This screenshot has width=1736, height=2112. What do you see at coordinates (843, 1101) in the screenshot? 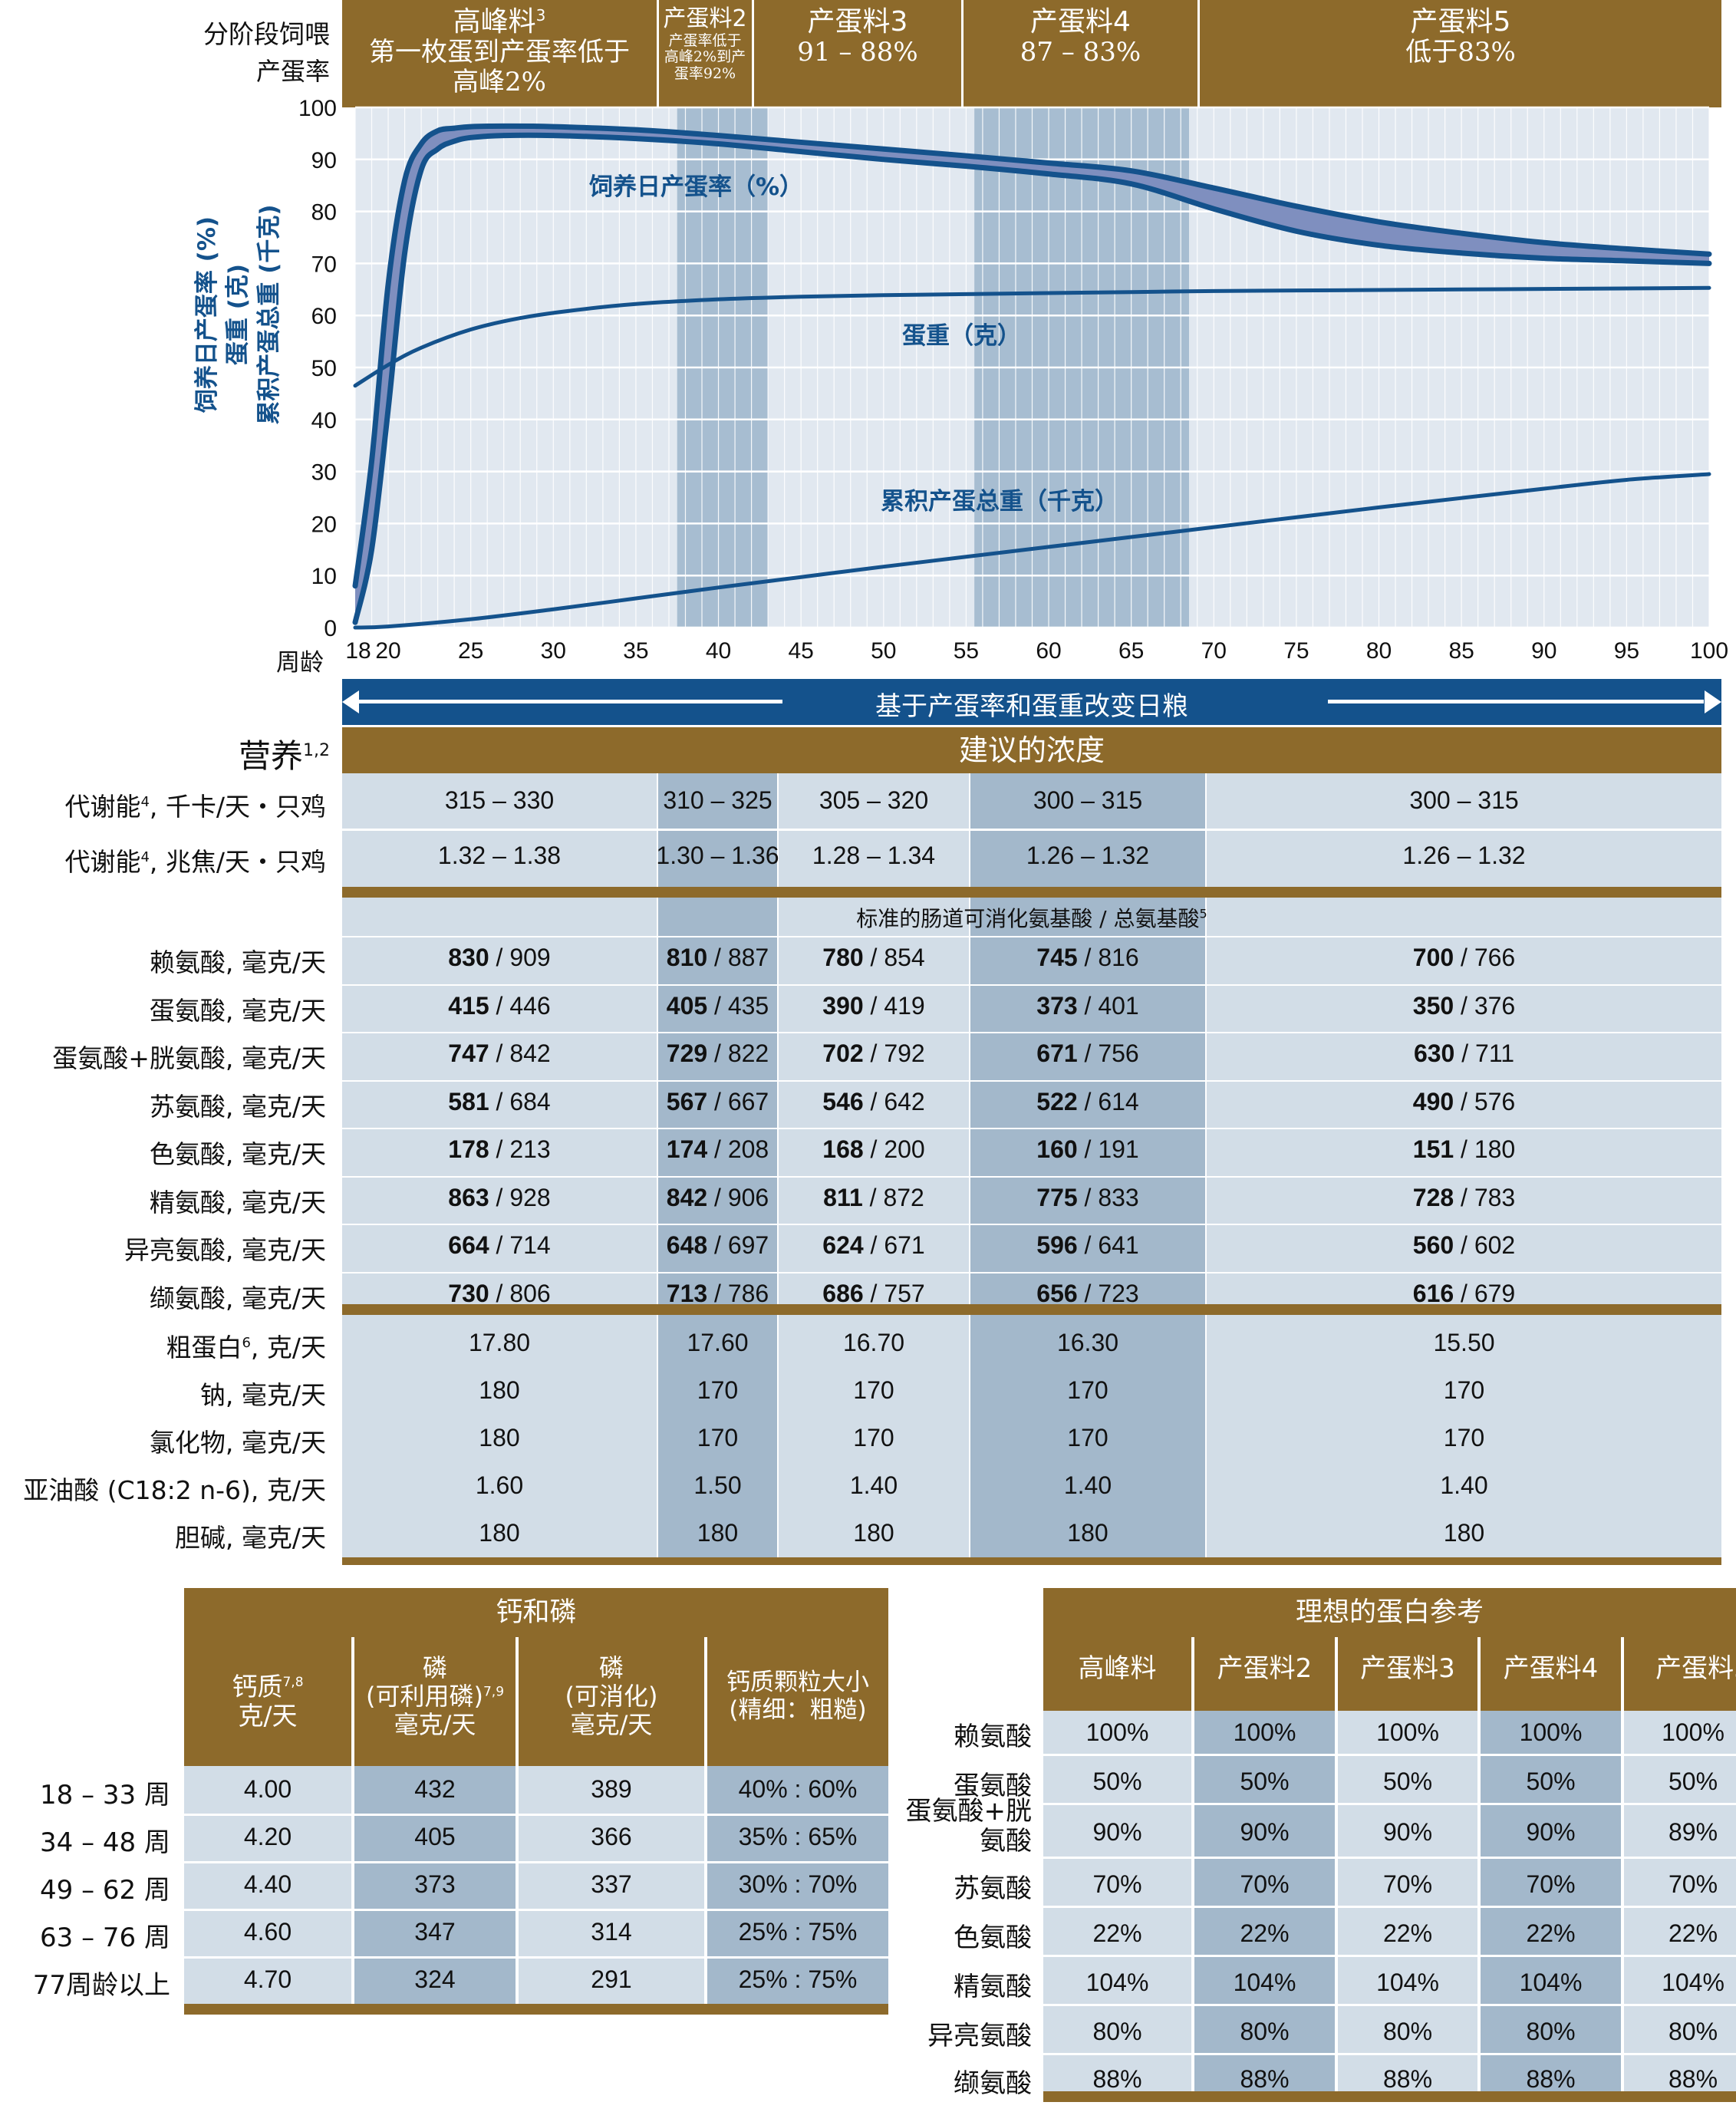
I see `digestible-value: 546` at bounding box center [843, 1101].